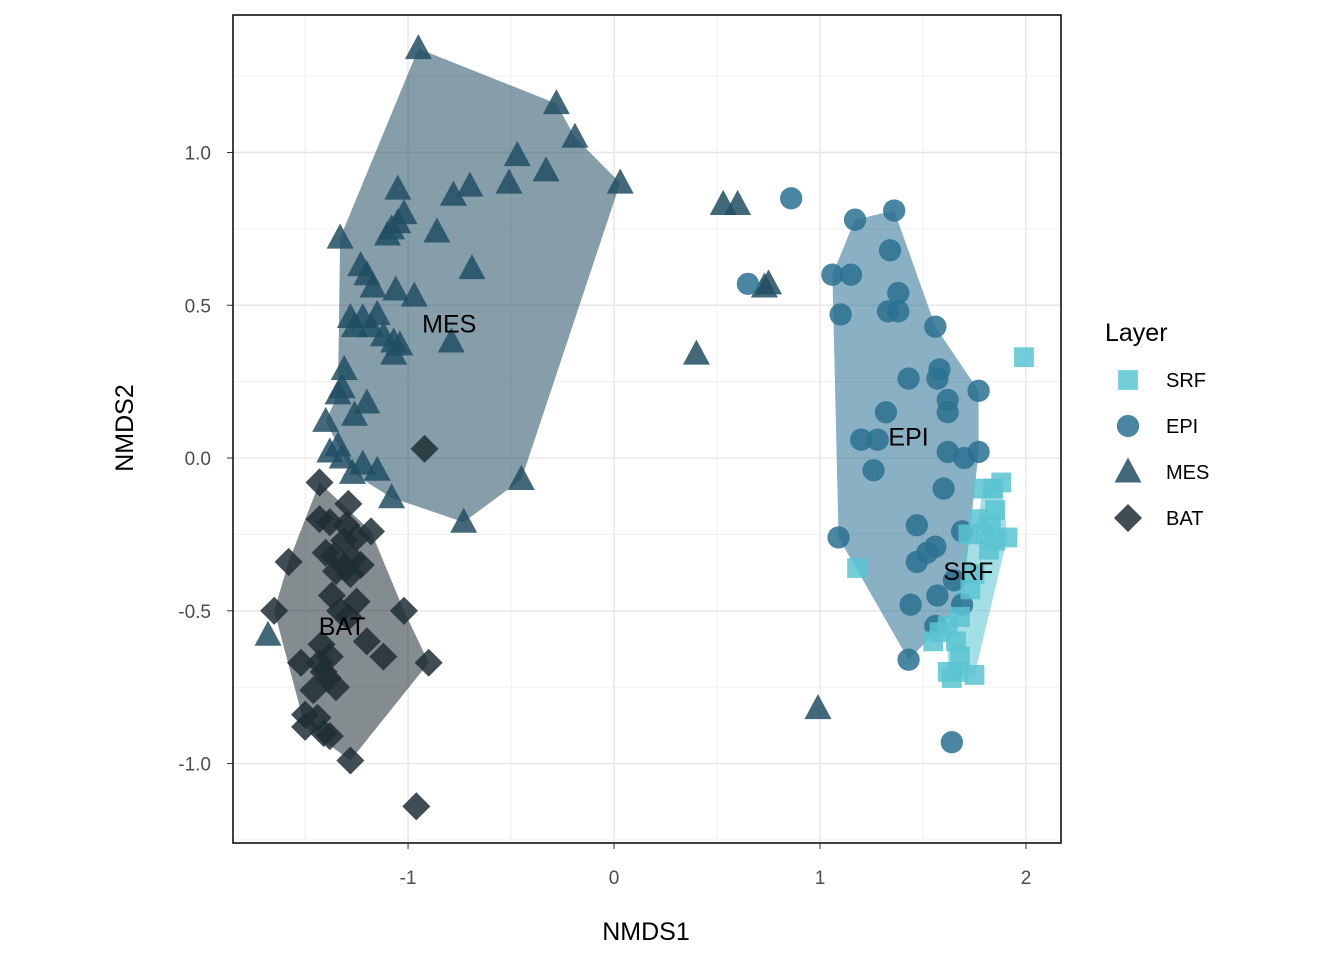 This screenshot has height=960, width=1344. Describe the element at coordinates (614, 878) in the screenshot. I see `x-tick-label: 0` at that location.